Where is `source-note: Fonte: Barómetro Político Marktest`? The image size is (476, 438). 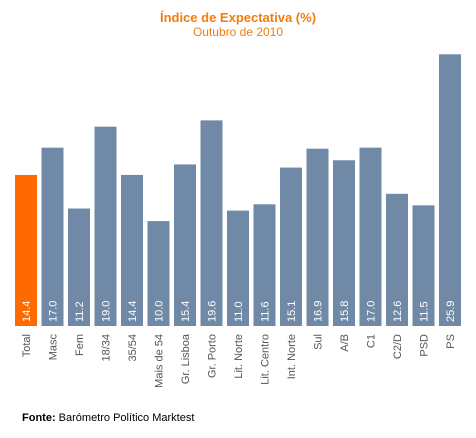 source-note: Fonte: Barómetro Político Marktest is located at coordinates (108, 418).